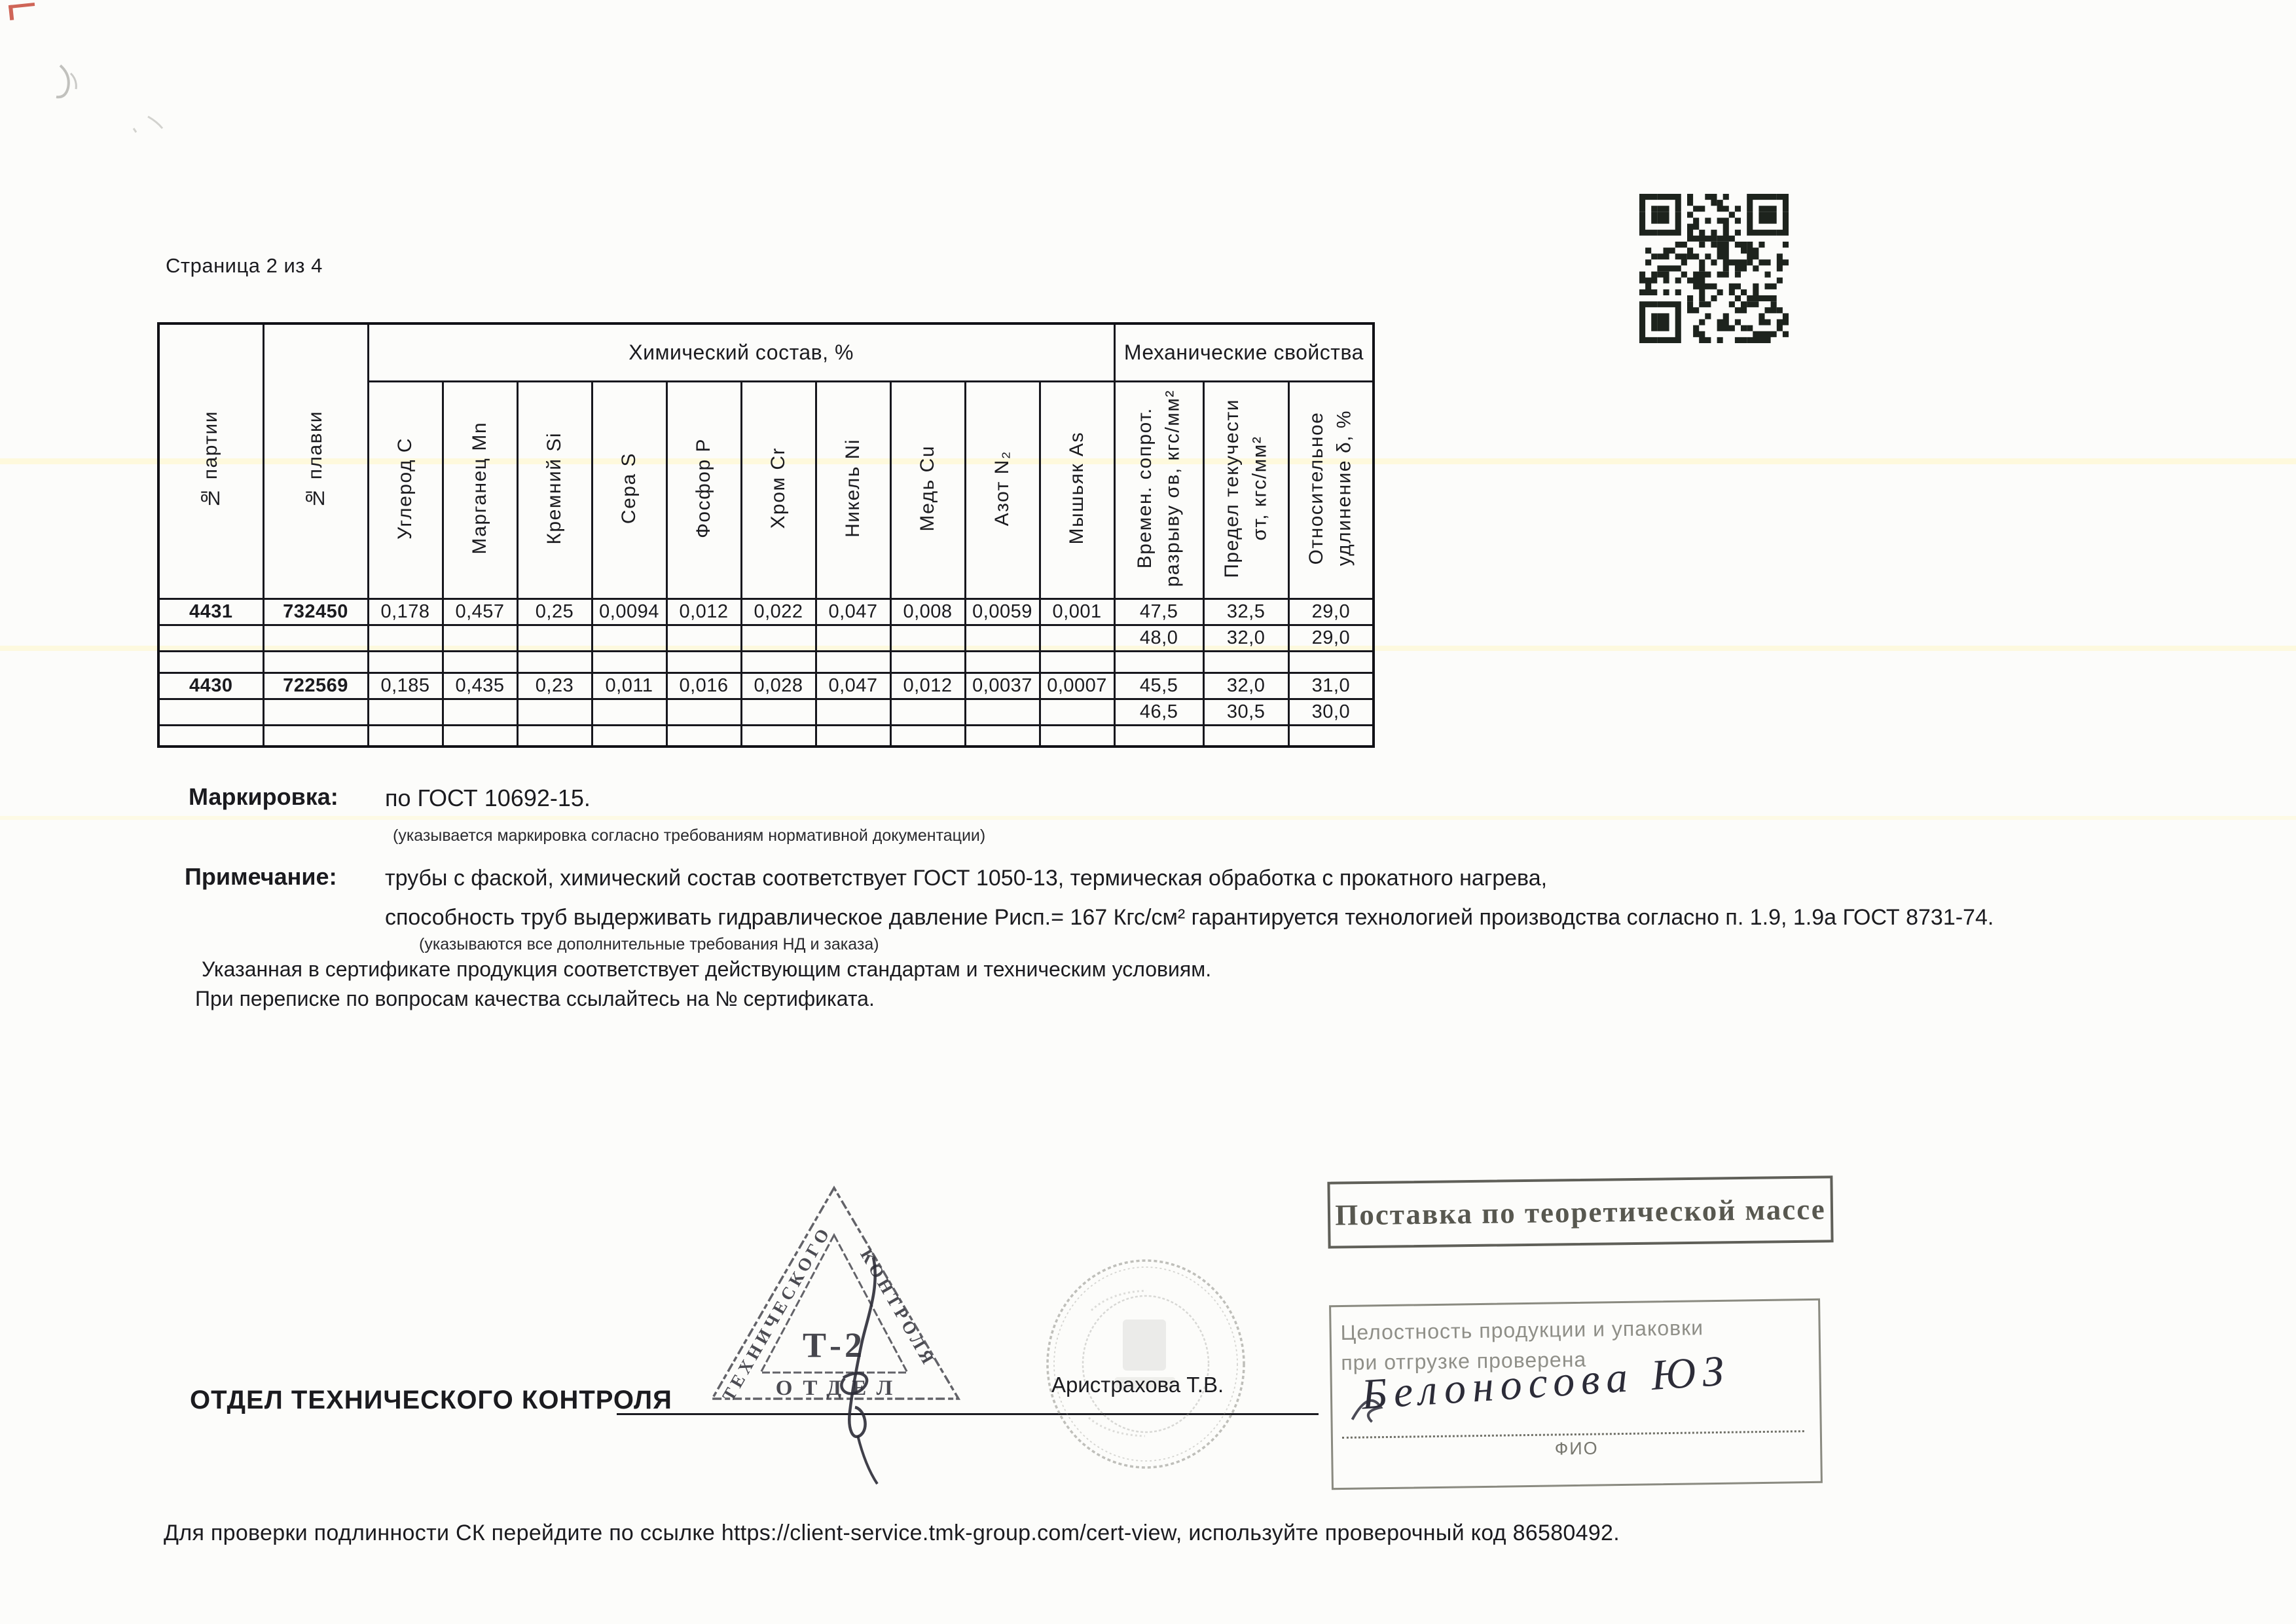 Image resolution: width=2296 pixels, height=1624 pixels. I want to click on column-header-heat: № плавки, so click(315, 461).